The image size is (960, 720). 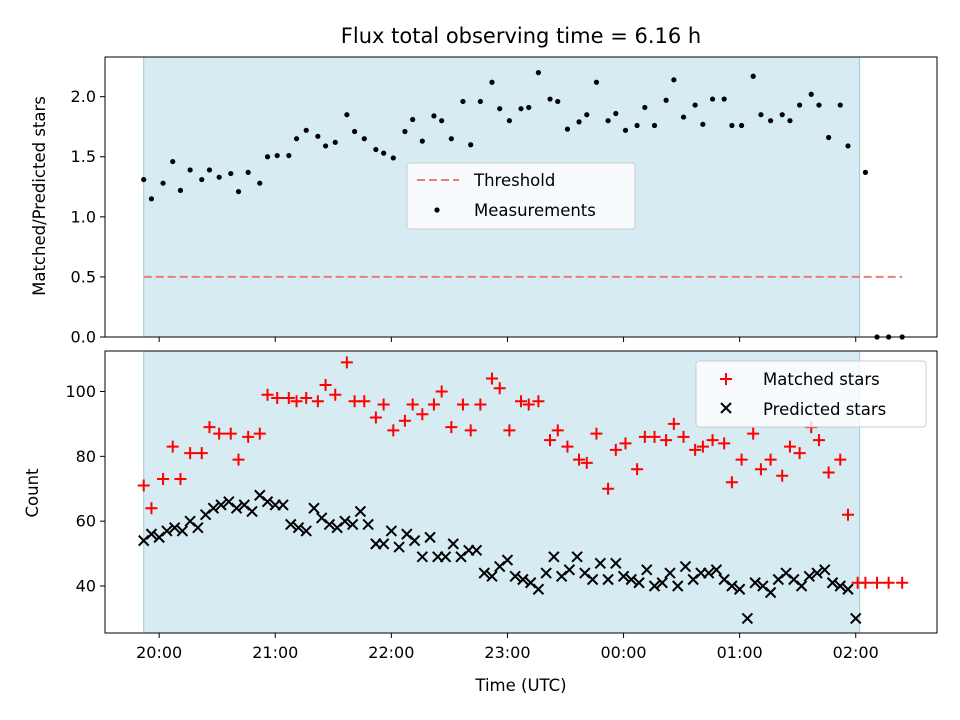 What do you see at coordinates (821, 379) in the screenshot?
I see `legend-matched-label: Matched stars` at bounding box center [821, 379].